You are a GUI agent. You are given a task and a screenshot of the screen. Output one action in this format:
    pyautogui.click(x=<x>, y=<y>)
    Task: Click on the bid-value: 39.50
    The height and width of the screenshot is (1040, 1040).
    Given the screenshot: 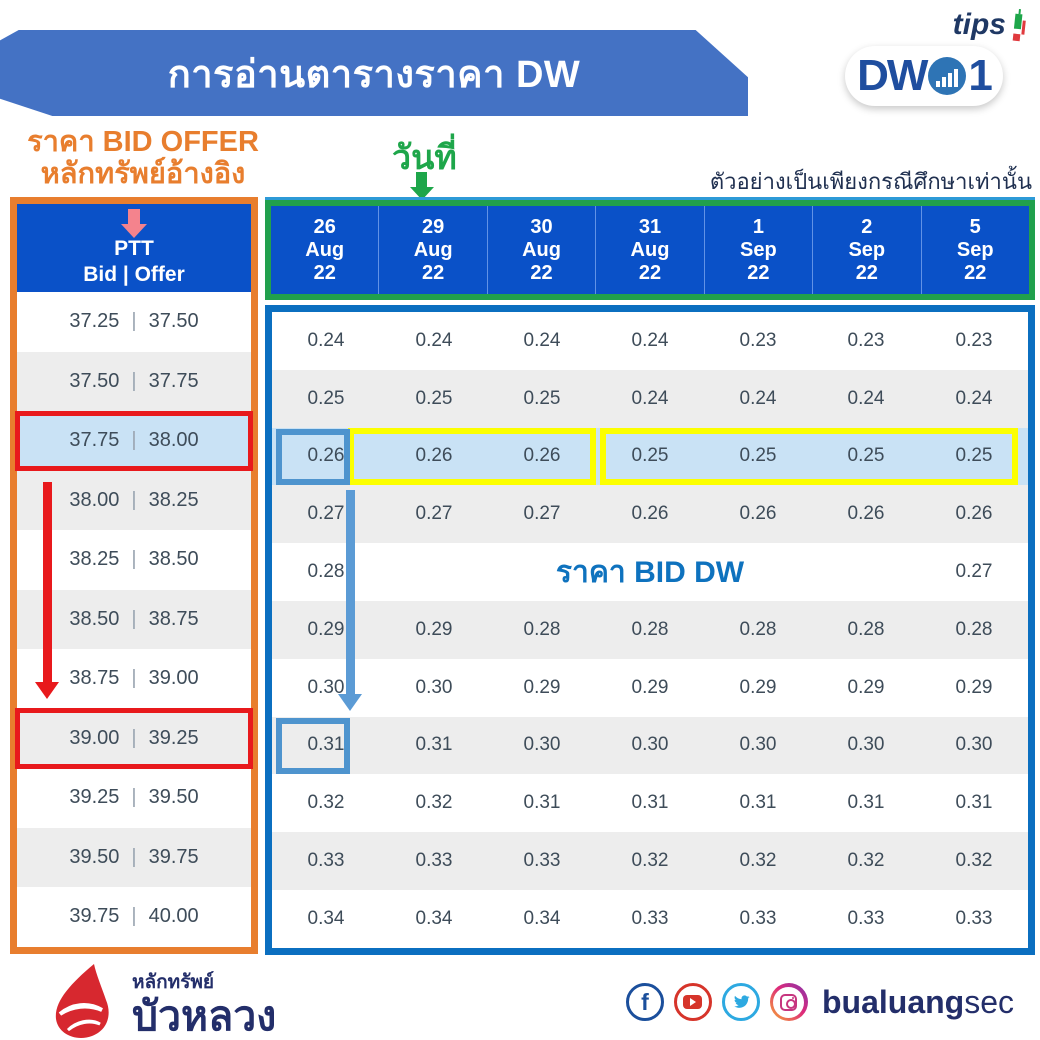 What is the action you would take?
    pyautogui.click(x=94, y=856)
    